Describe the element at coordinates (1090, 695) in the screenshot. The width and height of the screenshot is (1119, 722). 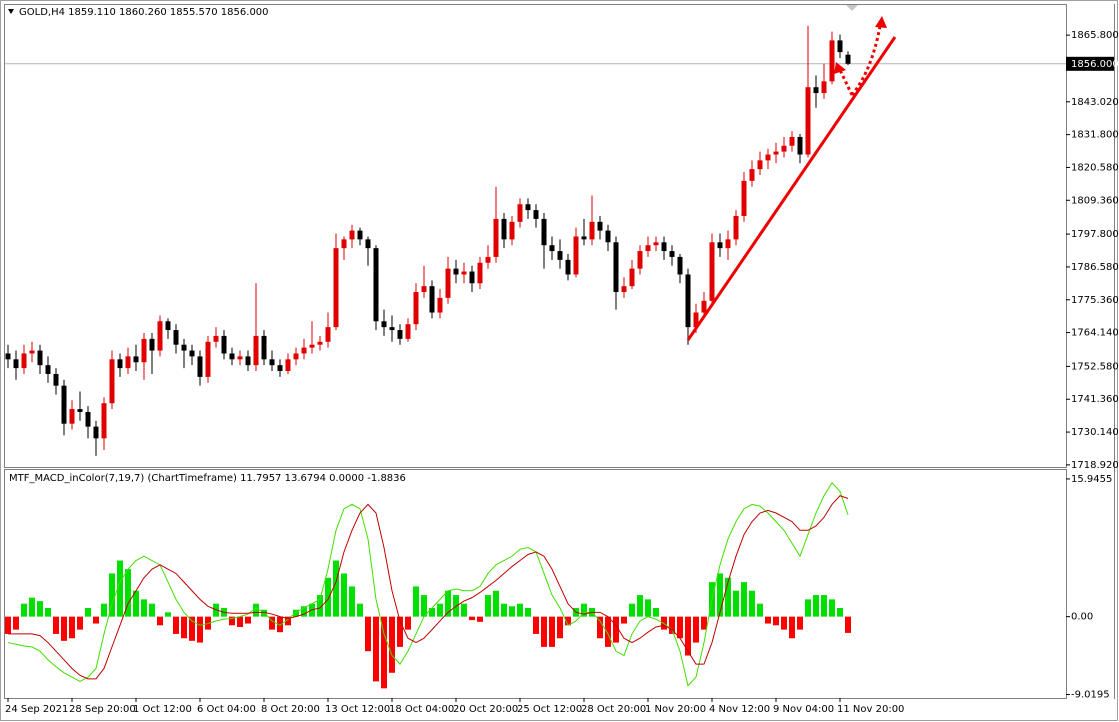
I see `y-tick-label: -9.0195` at that location.